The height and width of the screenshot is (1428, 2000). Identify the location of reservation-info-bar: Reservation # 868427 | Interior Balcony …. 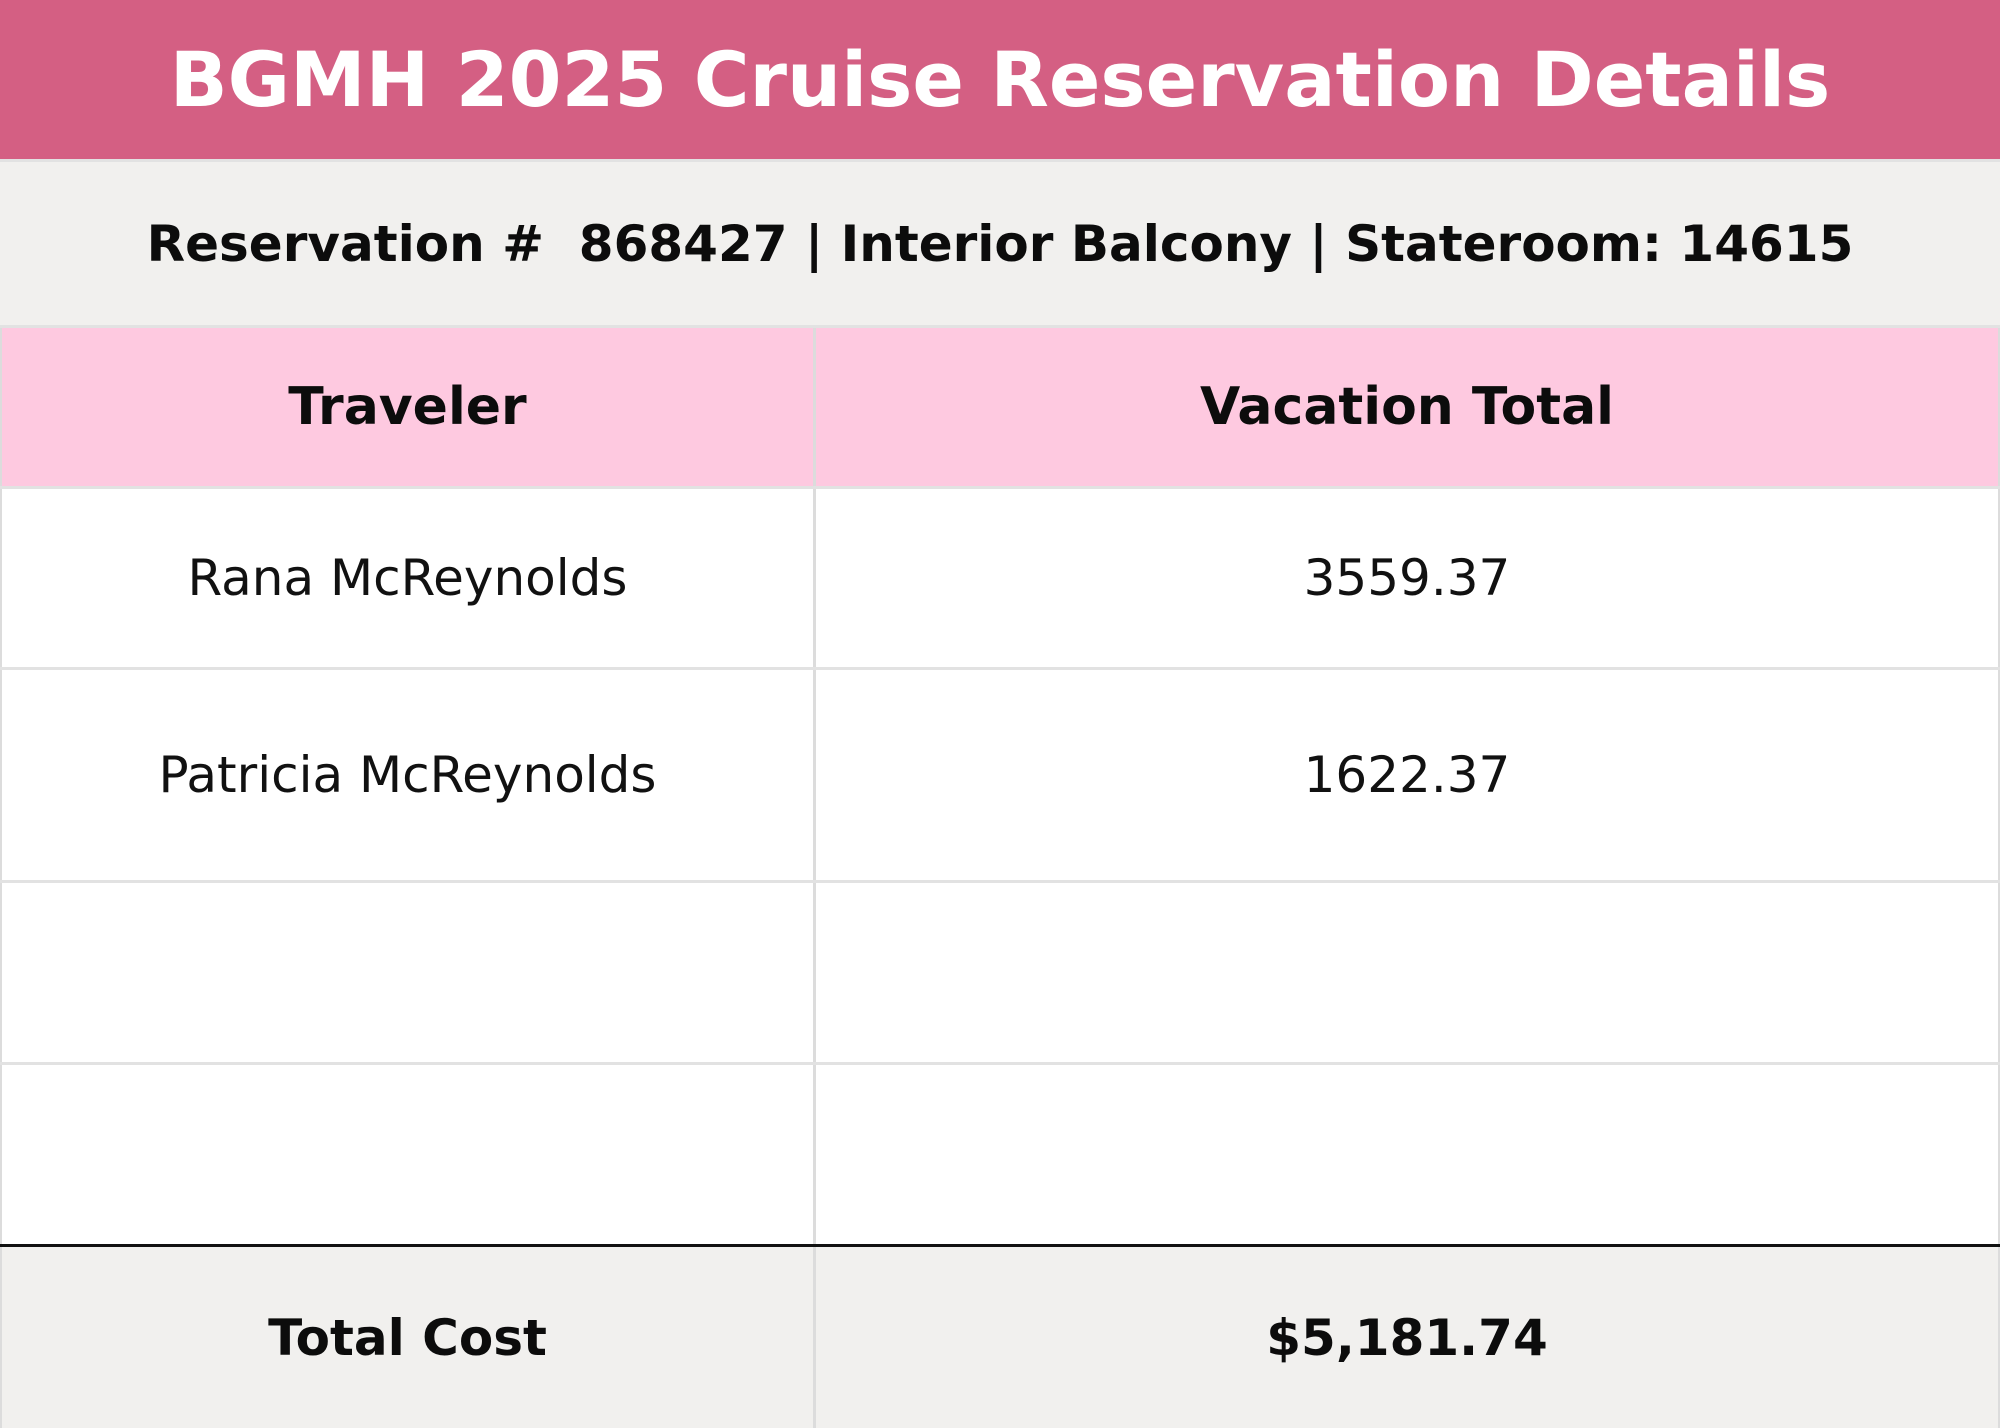
(1000, 243).